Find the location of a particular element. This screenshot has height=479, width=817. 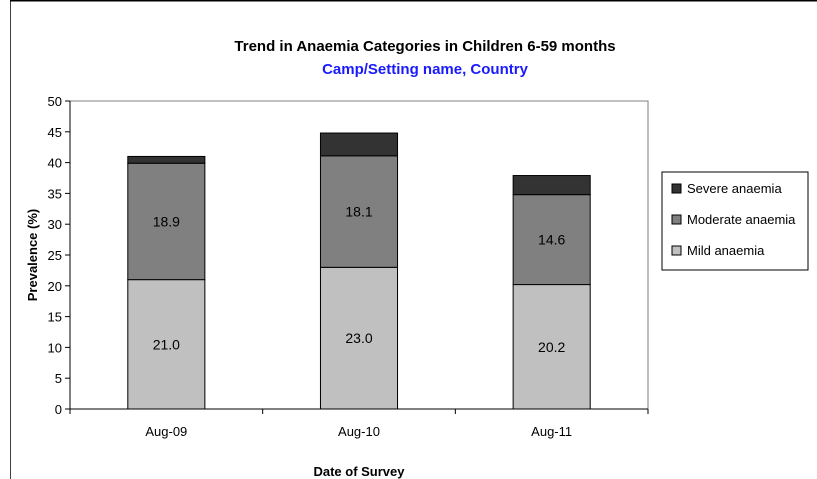

y-tick-label: 40 is located at coordinates (55, 163).